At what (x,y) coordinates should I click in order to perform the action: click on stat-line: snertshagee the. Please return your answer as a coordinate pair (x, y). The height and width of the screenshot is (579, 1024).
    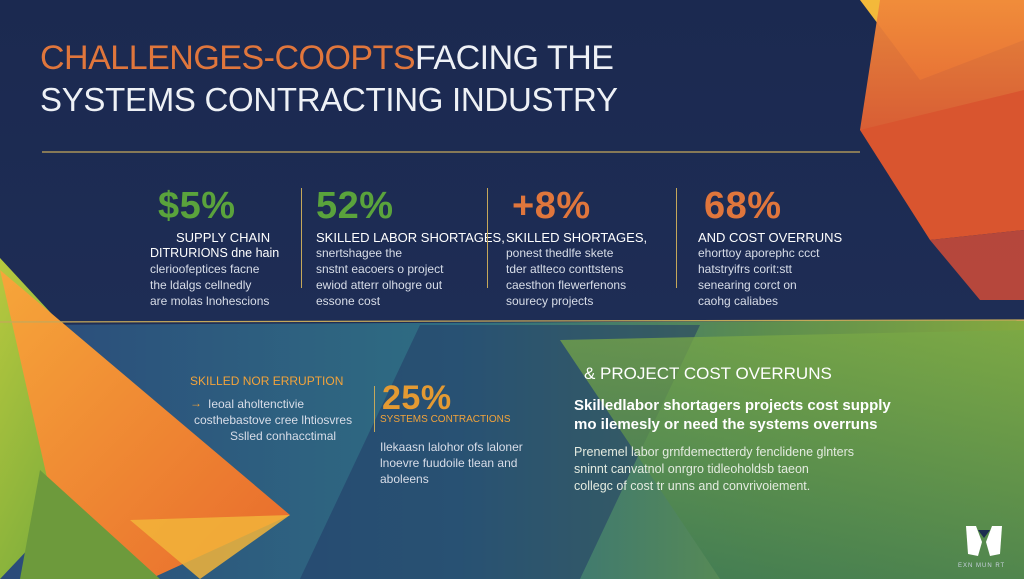
    Looking at the image, I should click on (359, 253).